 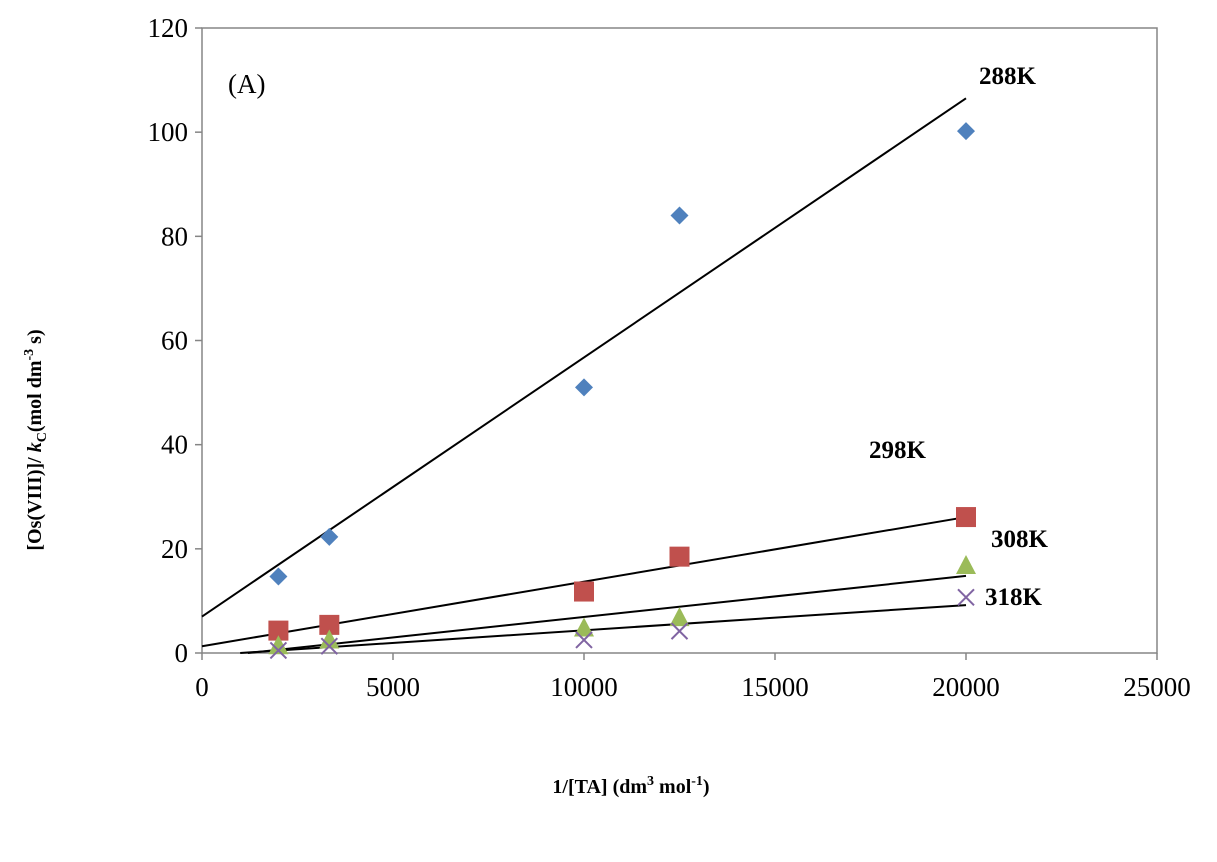 What do you see at coordinates (246, 84) in the screenshot?
I see `panel-label: (A)` at bounding box center [246, 84].